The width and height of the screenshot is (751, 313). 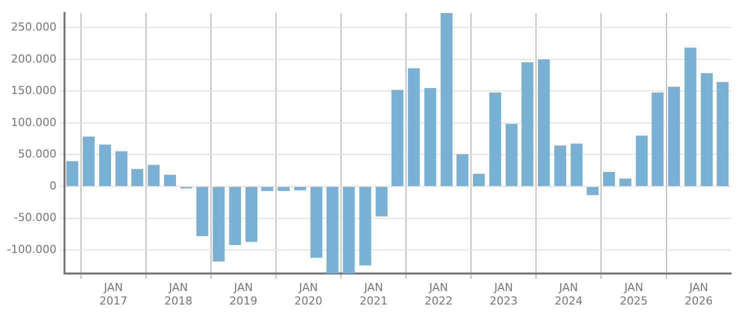 What do you see at coordinates (243, 294) in the screenshot?
I see `x-tick-label: JAN 2019` at bounding box center [243, 294].